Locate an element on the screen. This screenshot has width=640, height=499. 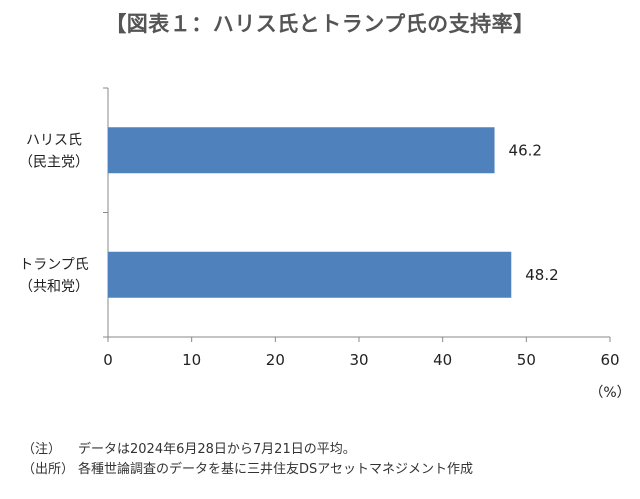
unit-label: （%） is located at coordinates (609, 393).